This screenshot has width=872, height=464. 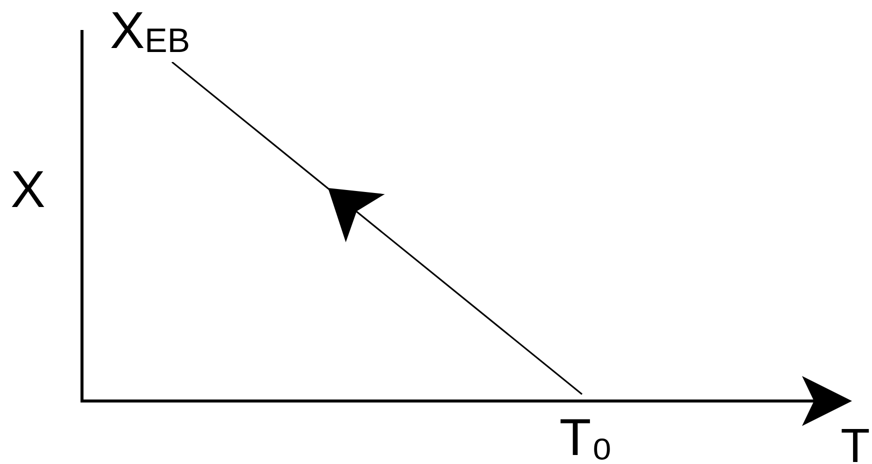 What do you see at coordinates (150, 31) in the screenshot?
I see `text: XEB` at bounding box center [150, 31].